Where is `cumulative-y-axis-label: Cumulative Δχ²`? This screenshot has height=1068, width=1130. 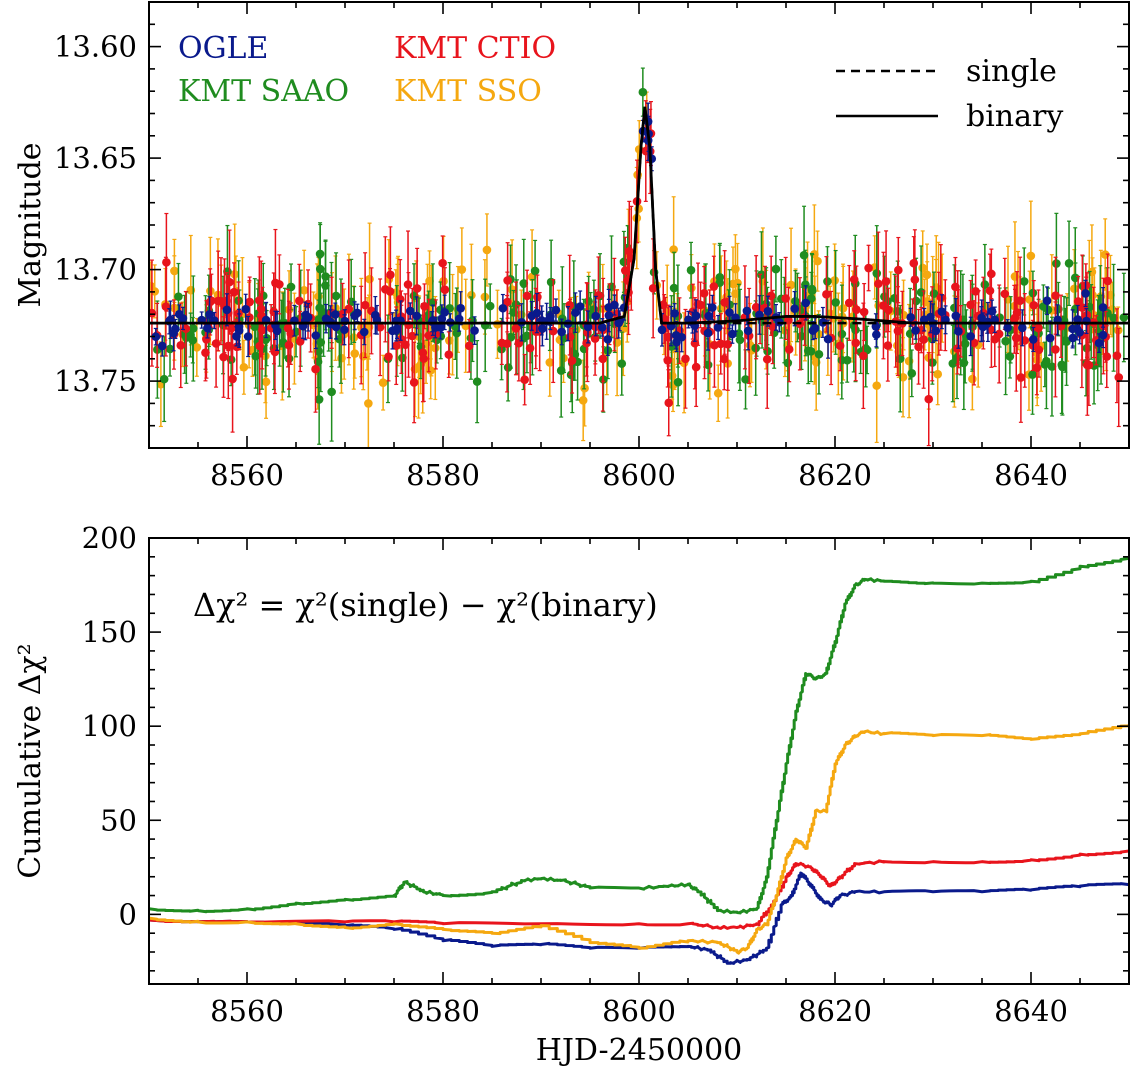 cumulative-y-axis-label: Cumulative Δχ² is located at coordinates (30, 760).